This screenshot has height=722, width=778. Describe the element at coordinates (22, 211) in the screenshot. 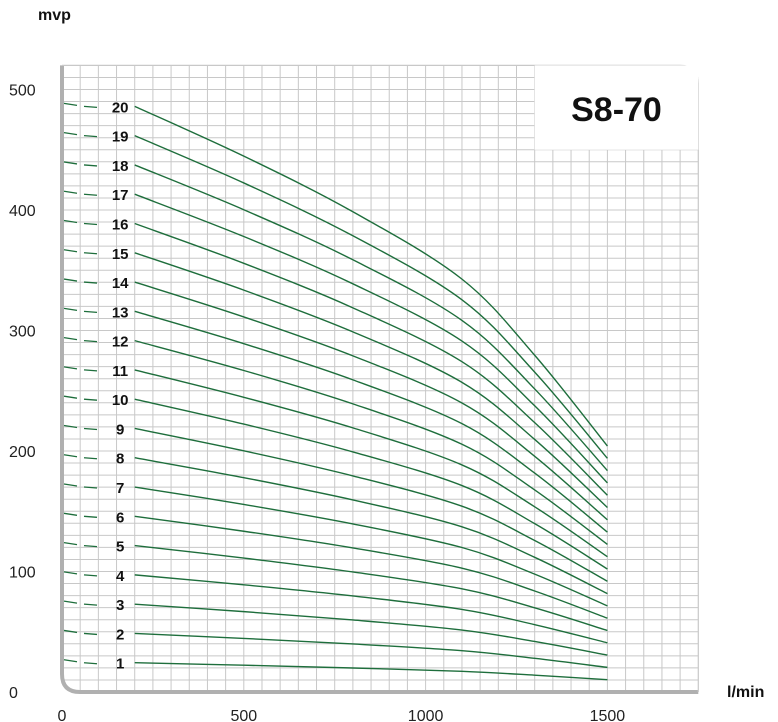

I see `y-tick-label: 400` at that location.